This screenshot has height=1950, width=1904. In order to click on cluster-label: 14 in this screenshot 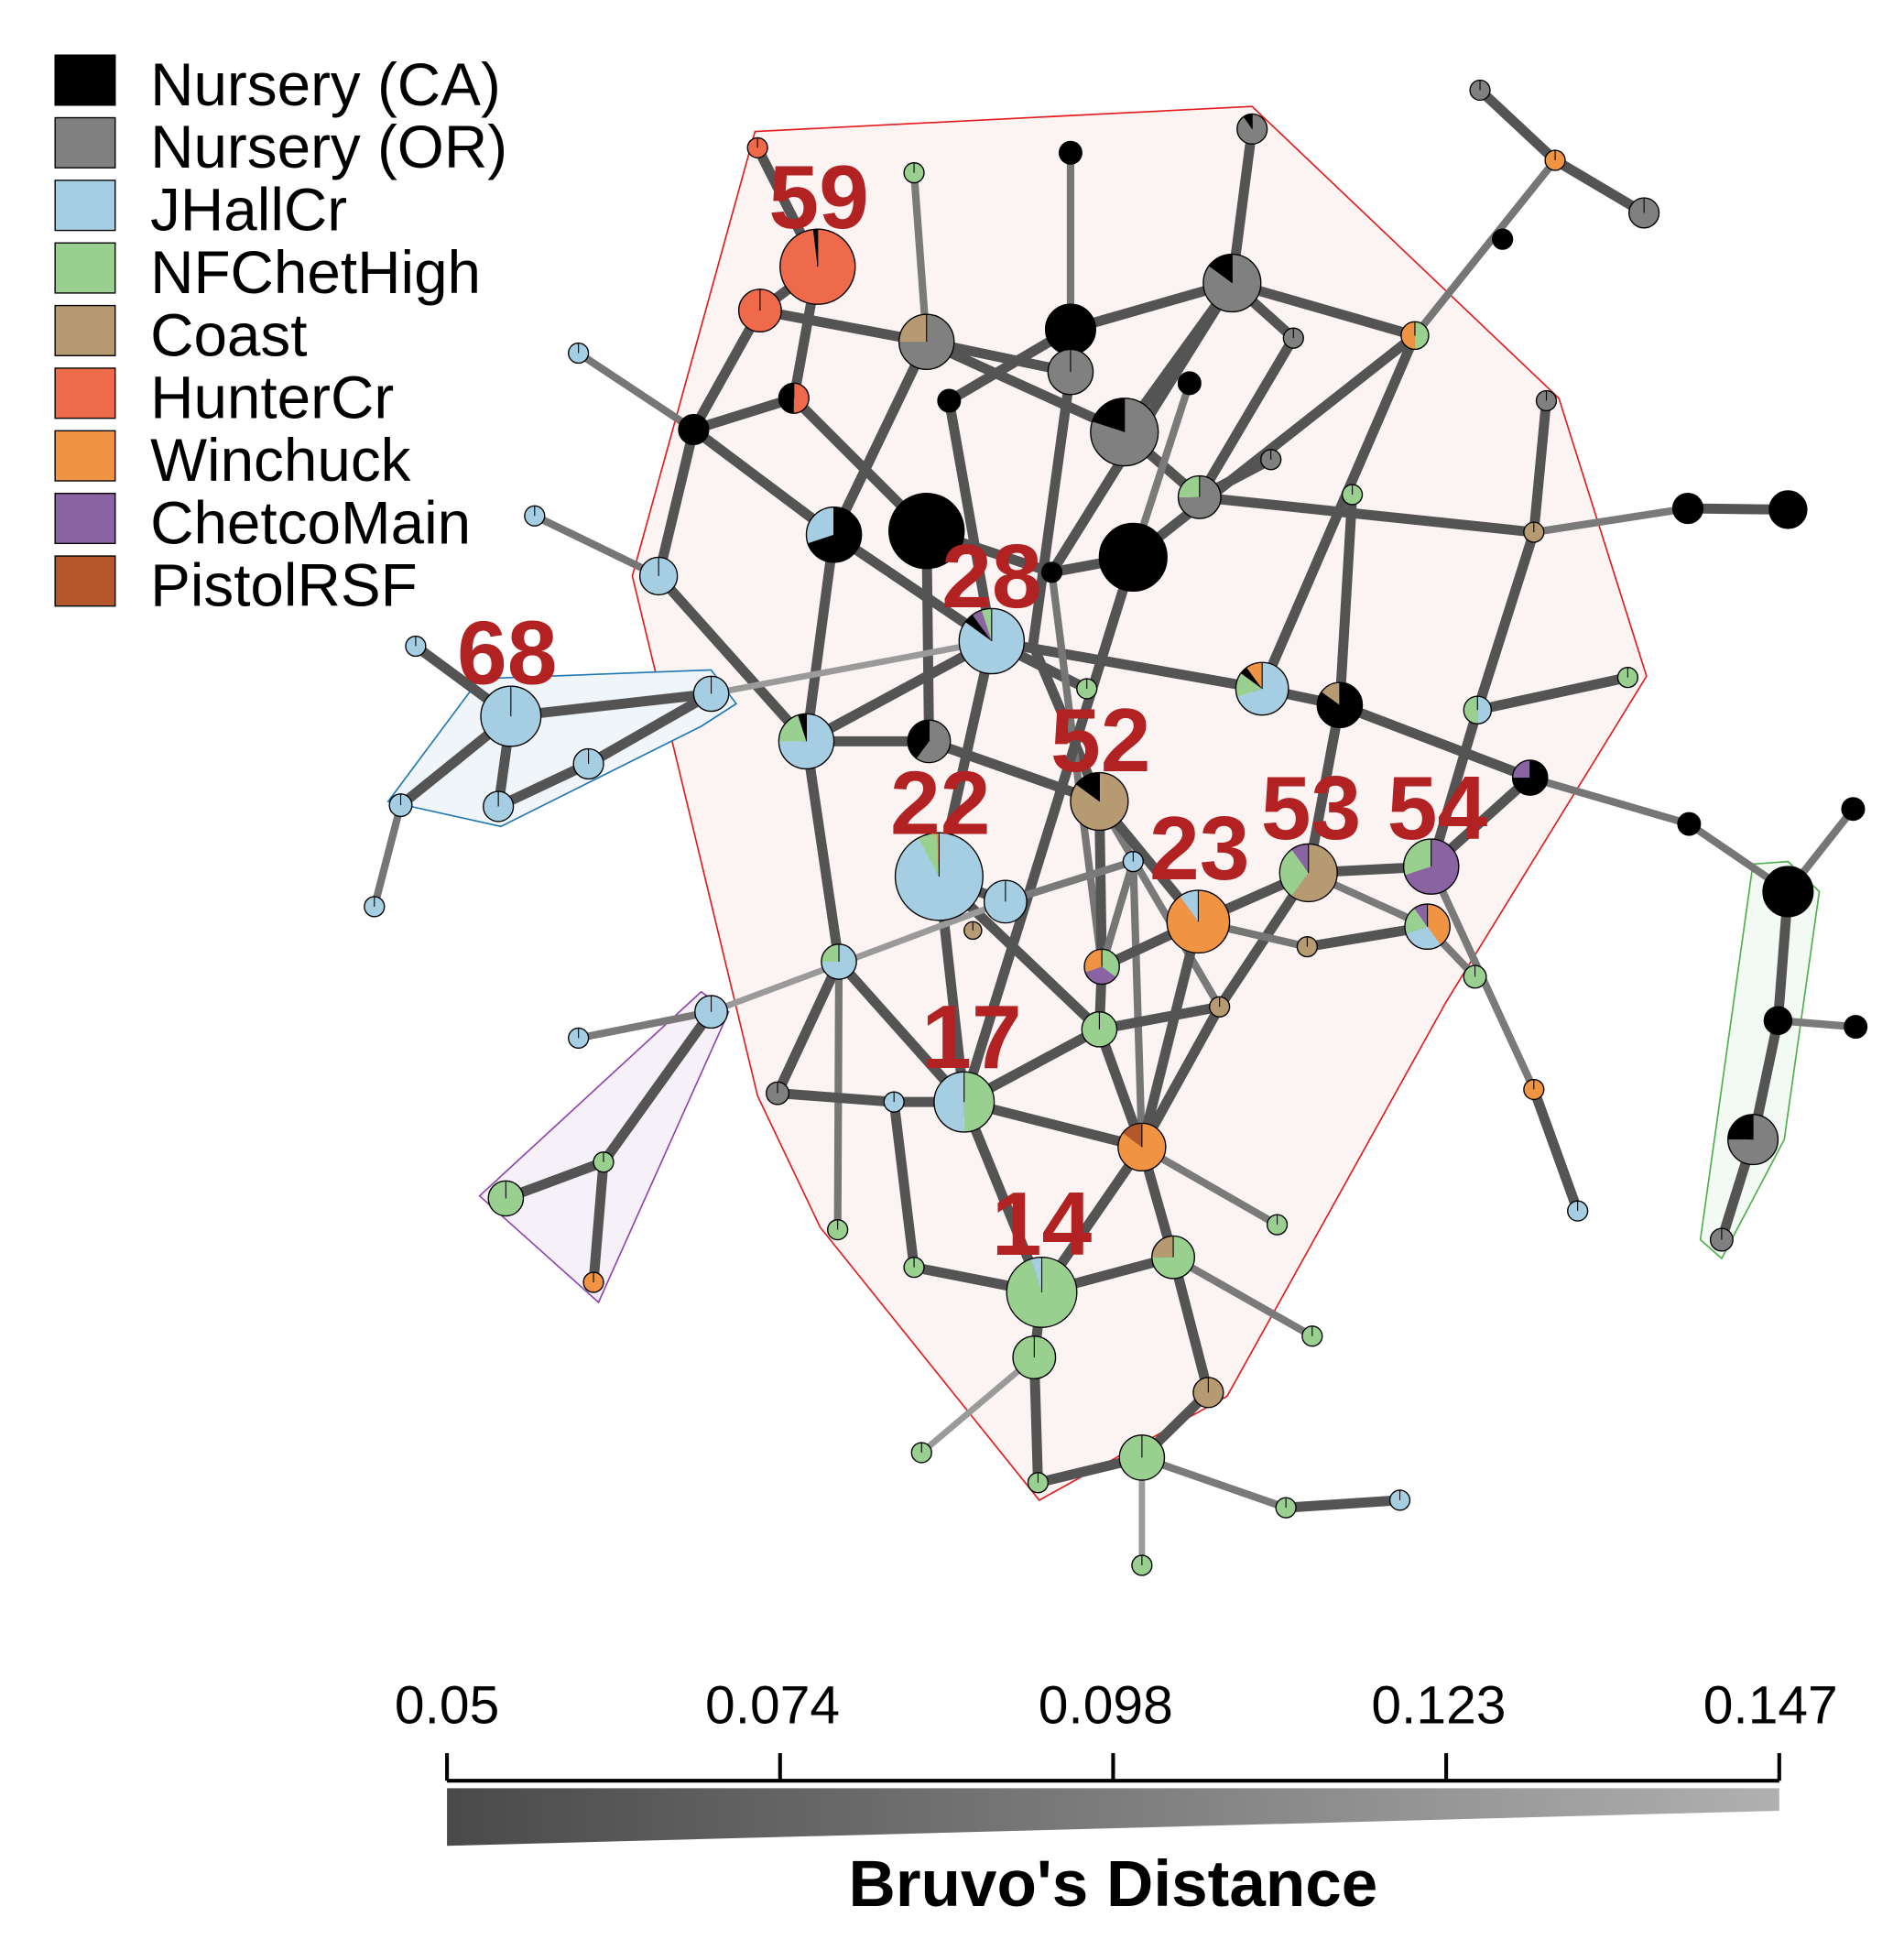, I will do `click(1042, 1223)`.